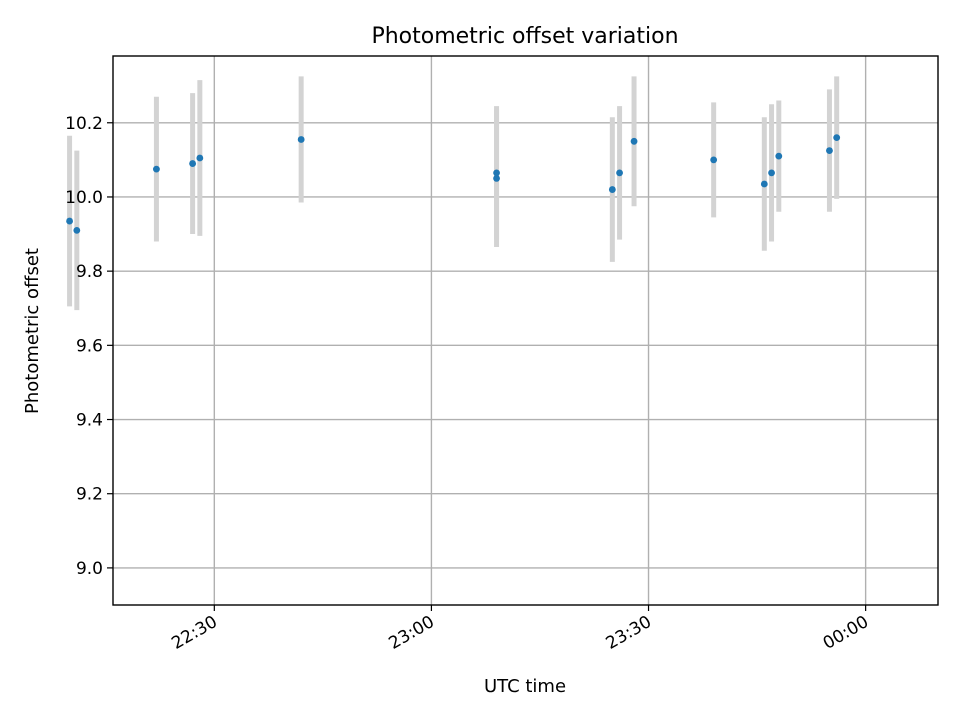  What do you see at coordinates (32, 331) in the screenshot?
I see `y-axis-label: Photometric offset` at bounding box center [32, 331].